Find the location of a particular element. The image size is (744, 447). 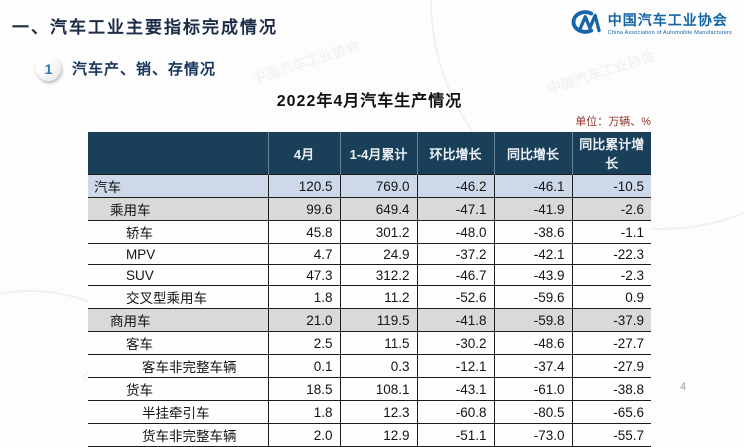

row-value: -46.2 is located at coordinates (455, 186).